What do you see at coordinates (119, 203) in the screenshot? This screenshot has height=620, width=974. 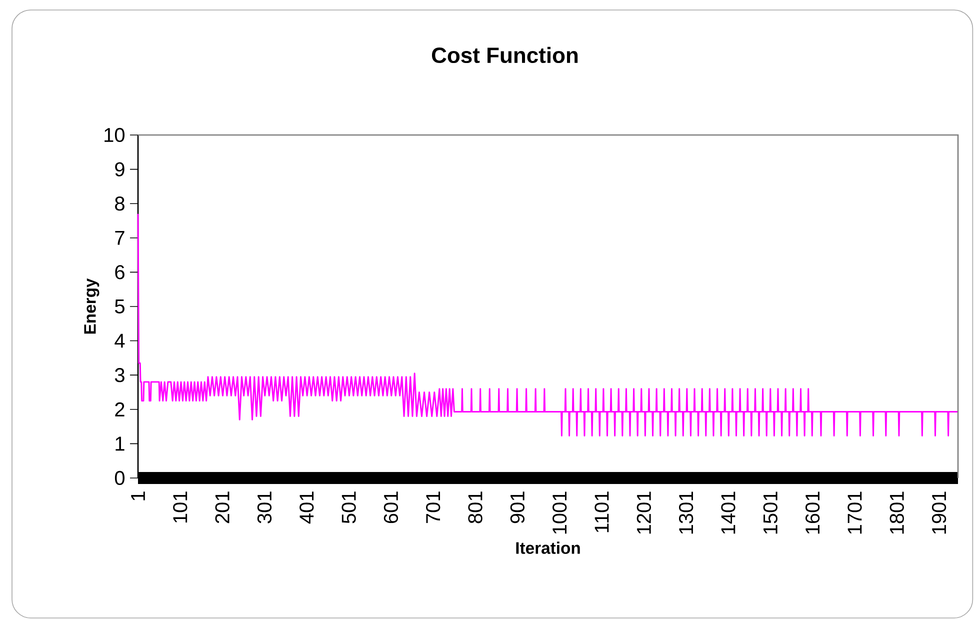 I see `y-tick-label: 8` at bounding box center [119, 203].